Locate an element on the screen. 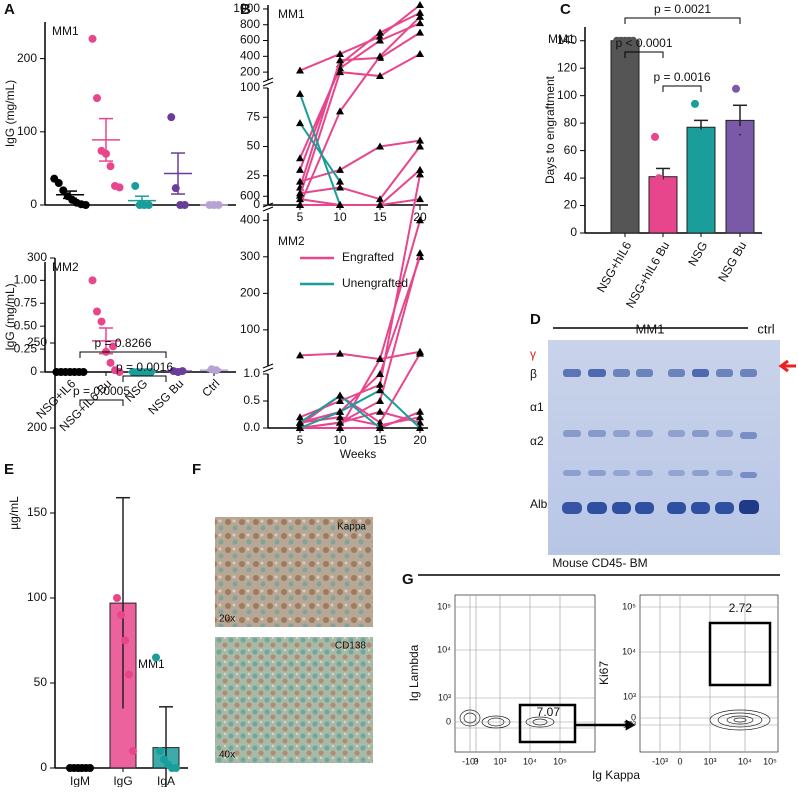 The image size is (798, 792). y-tick-label: 75 is located at coordinates (254, 116).